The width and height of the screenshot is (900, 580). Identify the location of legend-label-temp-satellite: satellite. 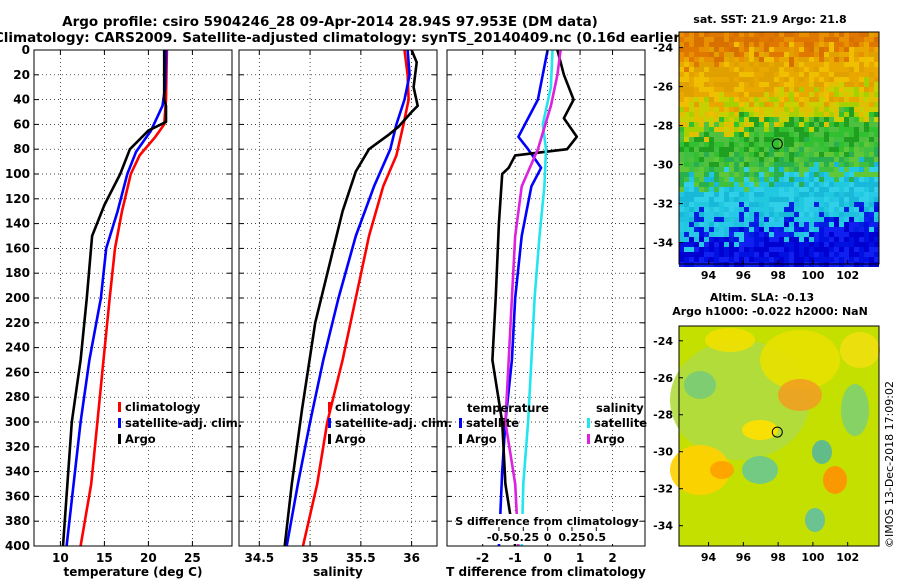
(492, 423).